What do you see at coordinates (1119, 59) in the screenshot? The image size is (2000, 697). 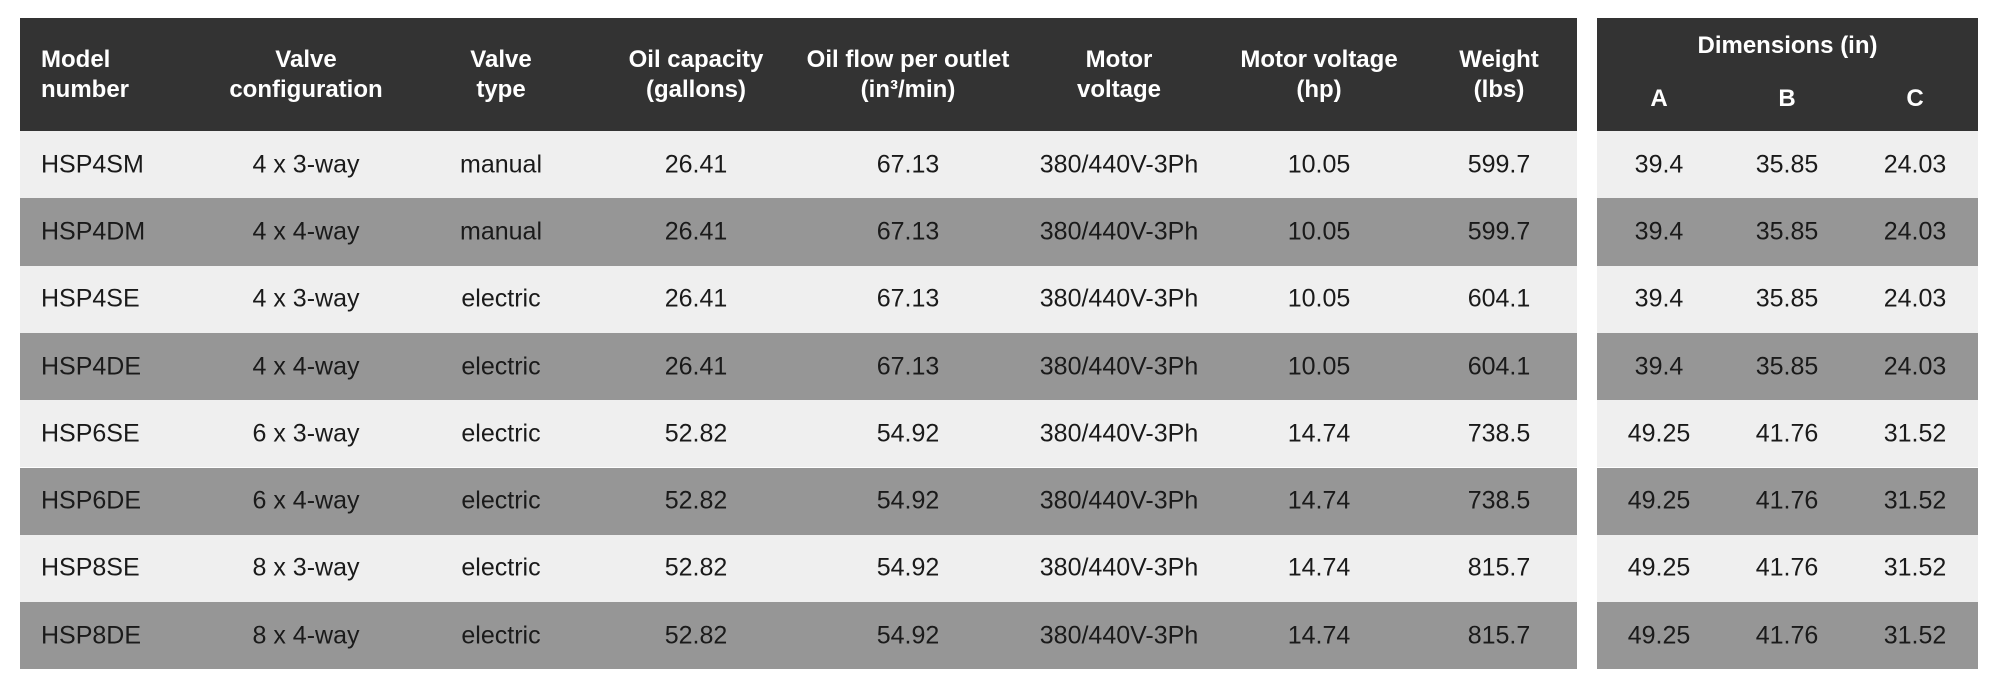 I see `header-line: Motor` at bounding box center [1119, 59].